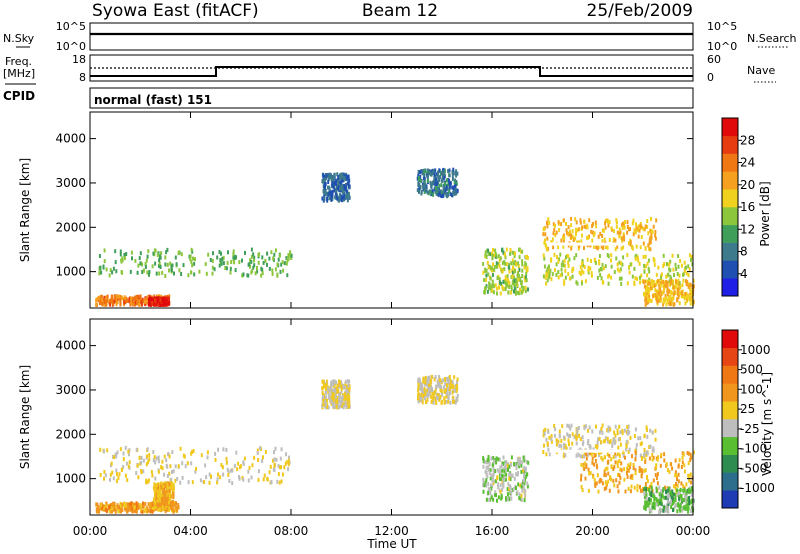 Image resolution: width=800 pixels, height=554 pixels. I want to click on velocity-ytick-label: 1000, so click(70, 479).